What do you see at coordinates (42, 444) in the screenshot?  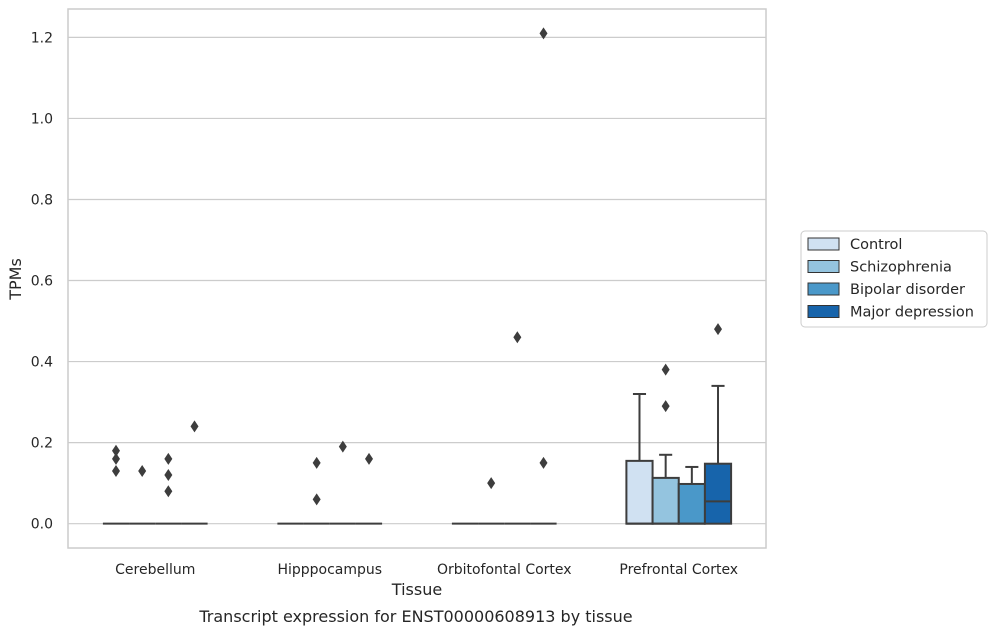 I see `y-tick-label: 0.2` at bounding box center [42, 444].